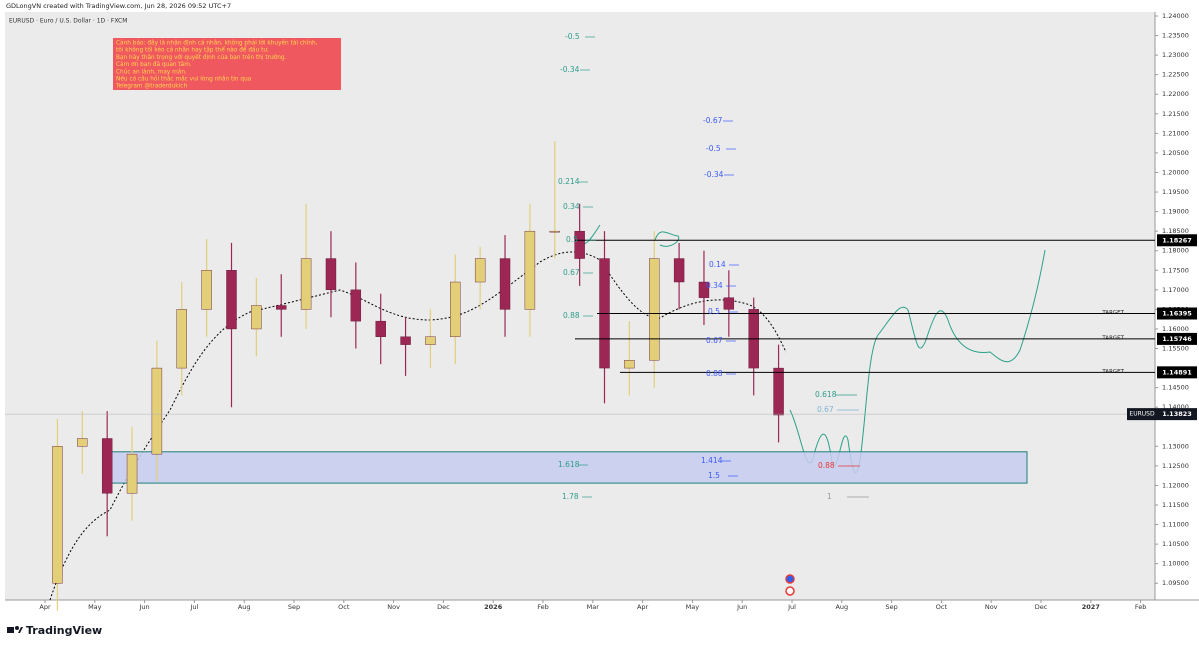 The width and height of the screenshot is (1199, 650). What do you see at coordinates (1175, 388) in the screenshot?
I see `price-label: 1.14500` at bounding box center [1175, 388].